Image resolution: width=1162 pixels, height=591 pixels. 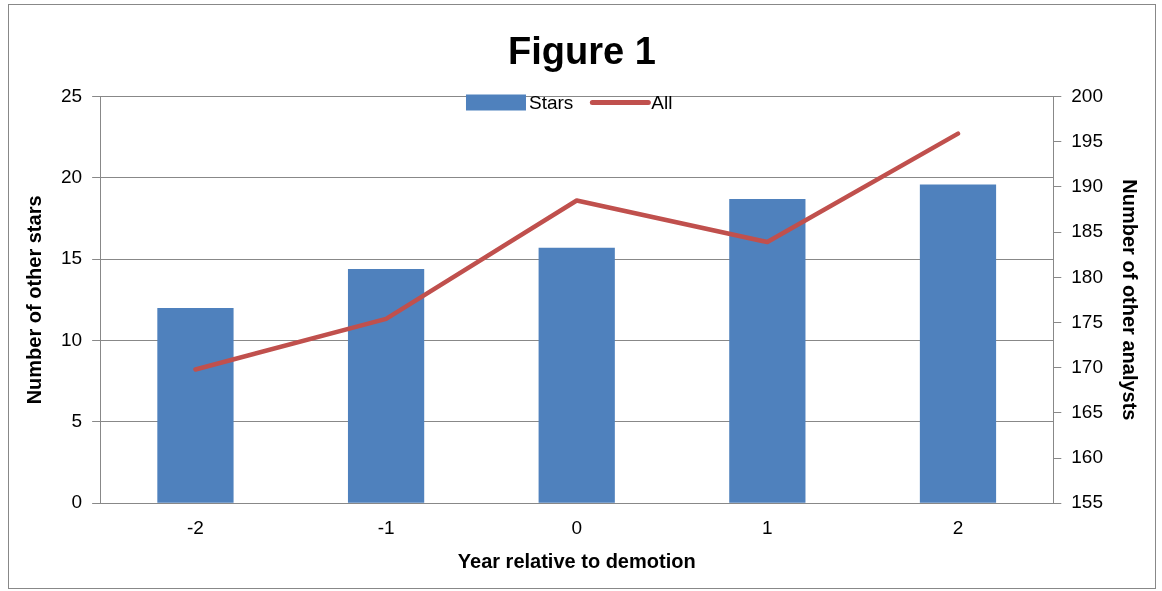 I want to click on y2-tick-label: 180, so click(x=1087, y=276).